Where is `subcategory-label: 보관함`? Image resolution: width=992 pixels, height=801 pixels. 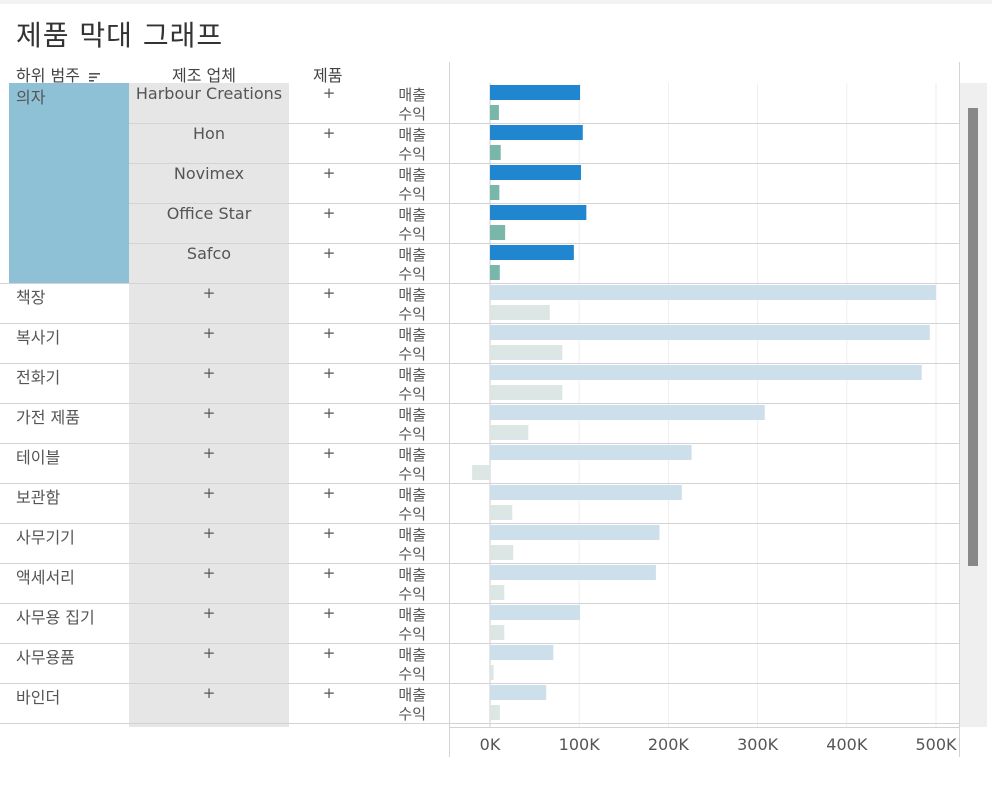
subcategory-label: 보관함 is located at coordinates (38, 497).